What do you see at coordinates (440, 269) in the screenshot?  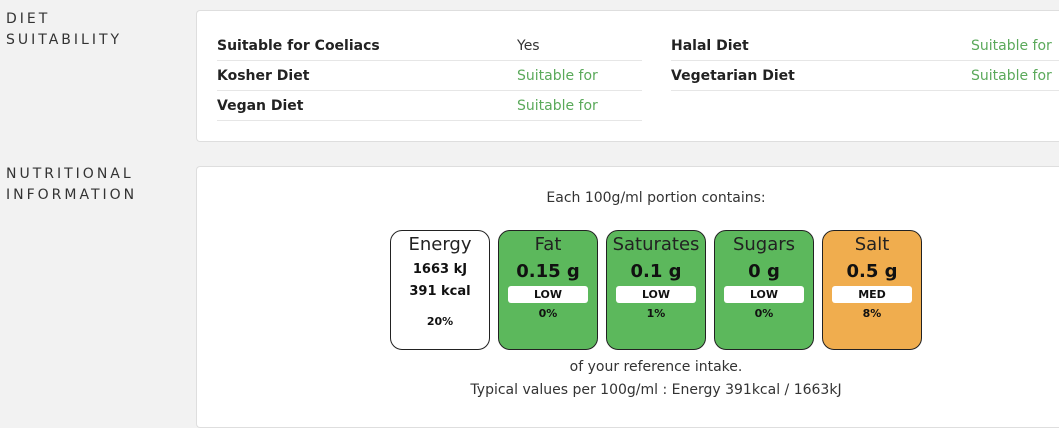 I see `energy-kj: 1663 kJ` at bounding box center [440, 269].